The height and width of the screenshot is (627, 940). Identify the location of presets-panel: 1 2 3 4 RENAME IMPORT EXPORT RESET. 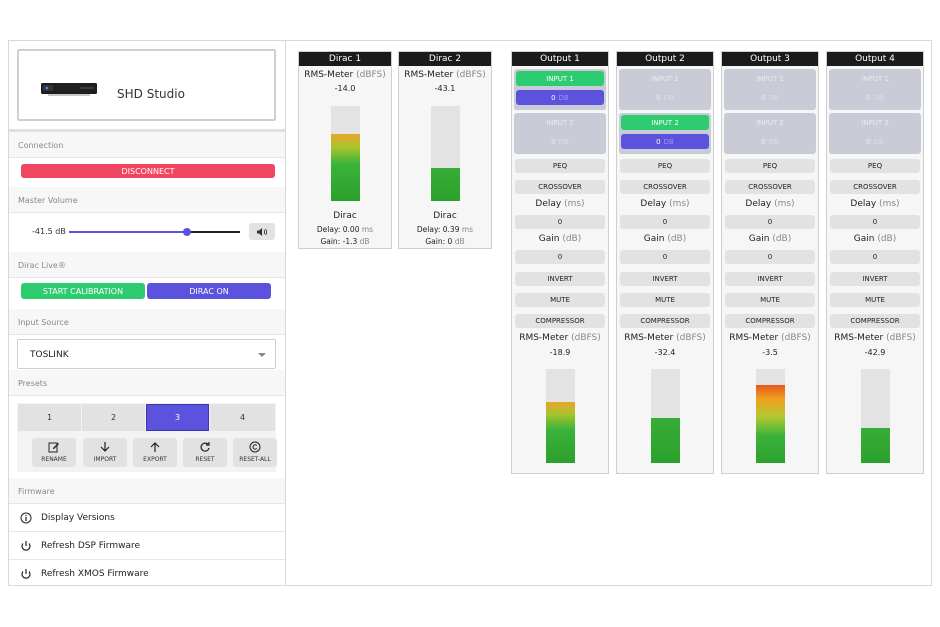
(147, 437).